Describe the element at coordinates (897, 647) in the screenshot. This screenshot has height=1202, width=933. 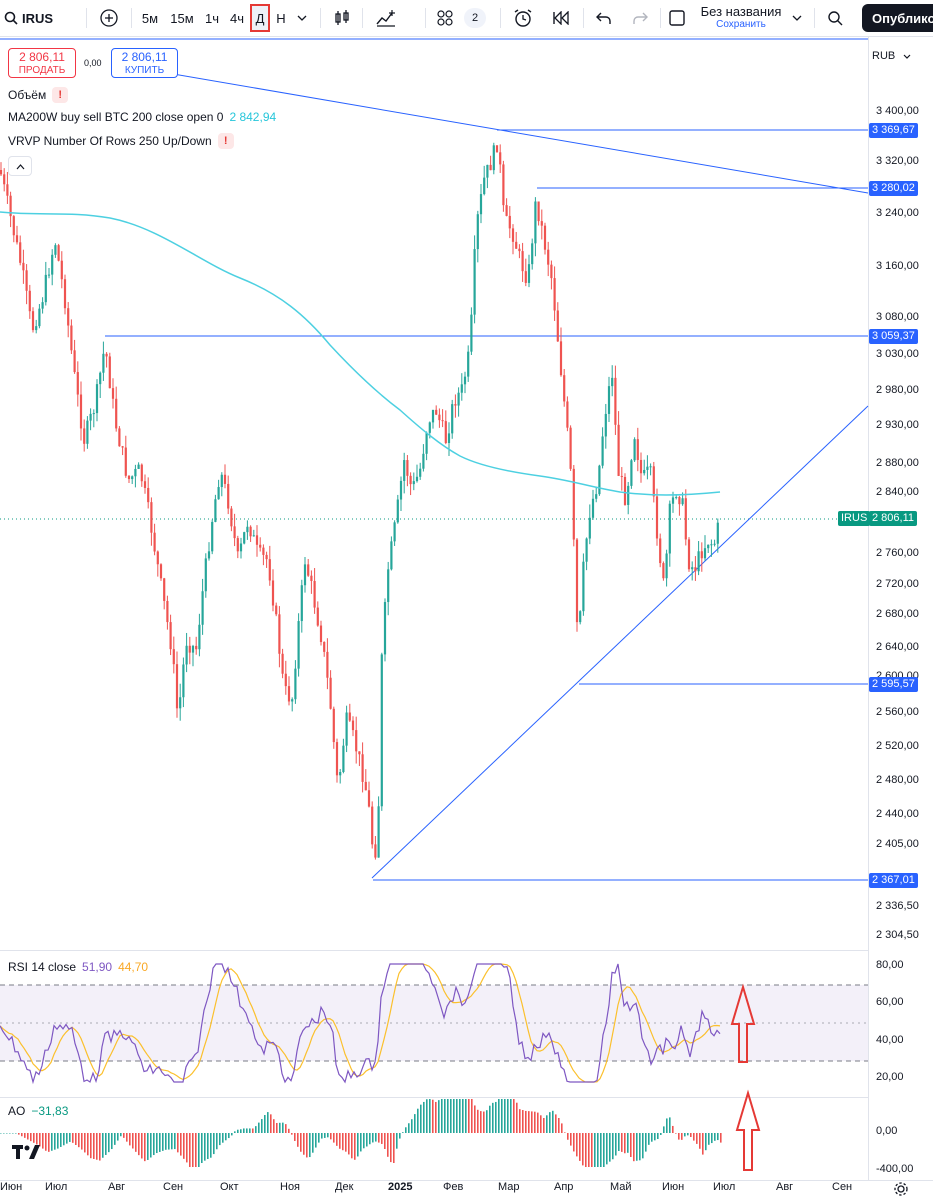
I see `price-tick: 2 640,00` at that location.